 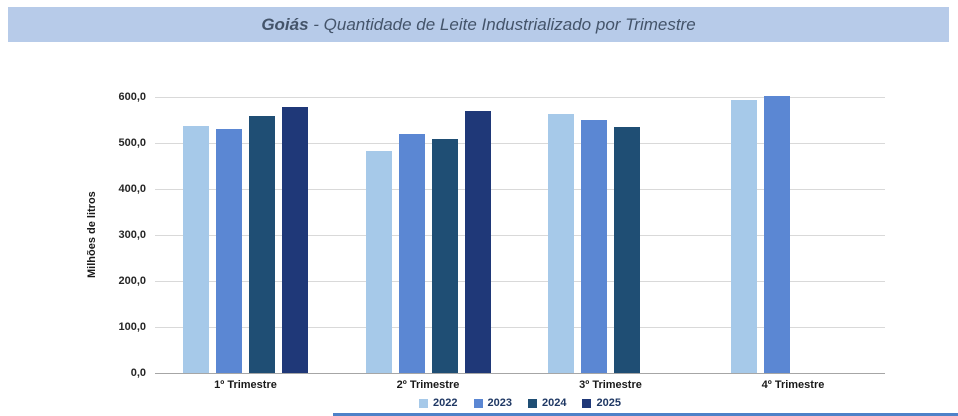 What do you see at coordinates (132, 327) in the screenshot?
I see `y-tick-label: 100,0` at bounding box center [132, 327].